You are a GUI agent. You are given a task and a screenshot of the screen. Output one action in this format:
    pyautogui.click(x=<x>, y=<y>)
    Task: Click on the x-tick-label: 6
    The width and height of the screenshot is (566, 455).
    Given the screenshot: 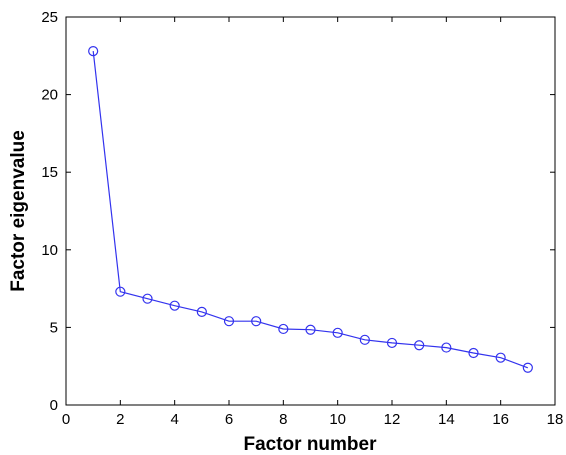 What is the action you would take?
    pyautogui.click(x=229, y=419)
    